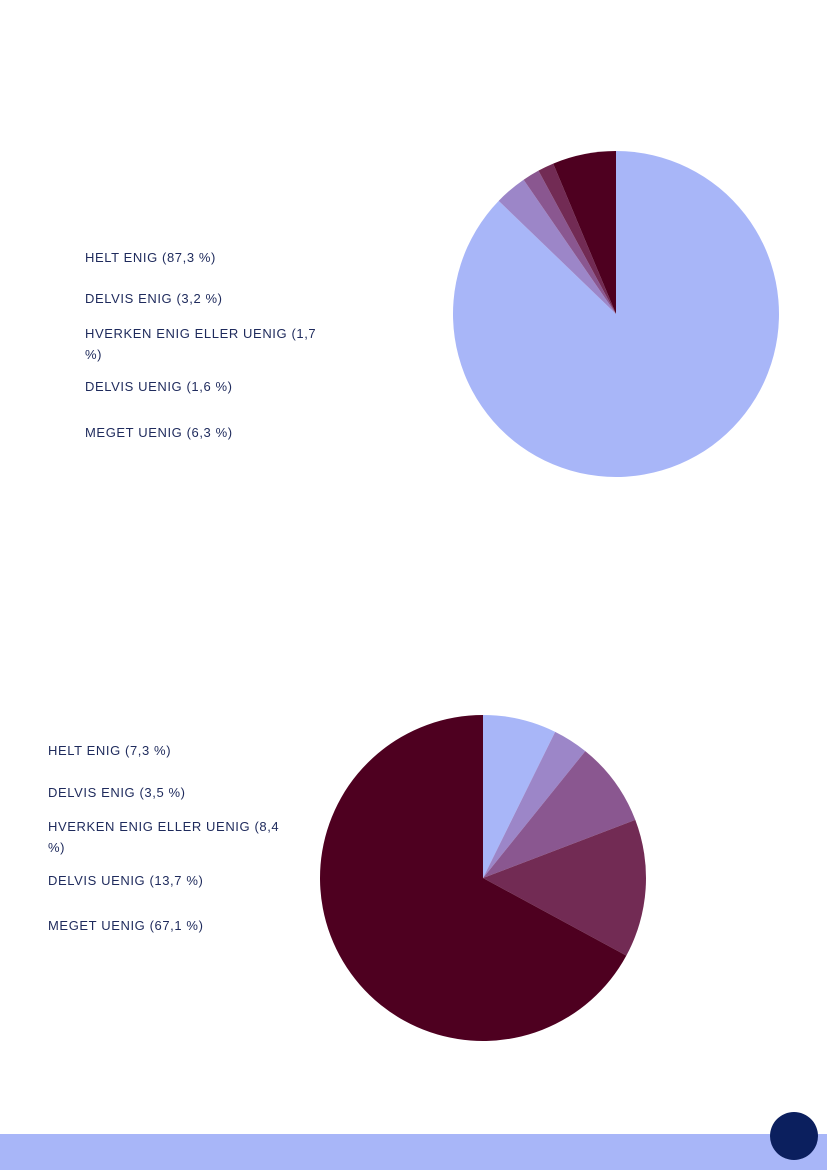 Image resolution: width=827 pixels, height=1170 pixels. What do you see at coordinates (794, 1136) in the screenshot?
I see `page-marker` at bounding box center [794, 1136].